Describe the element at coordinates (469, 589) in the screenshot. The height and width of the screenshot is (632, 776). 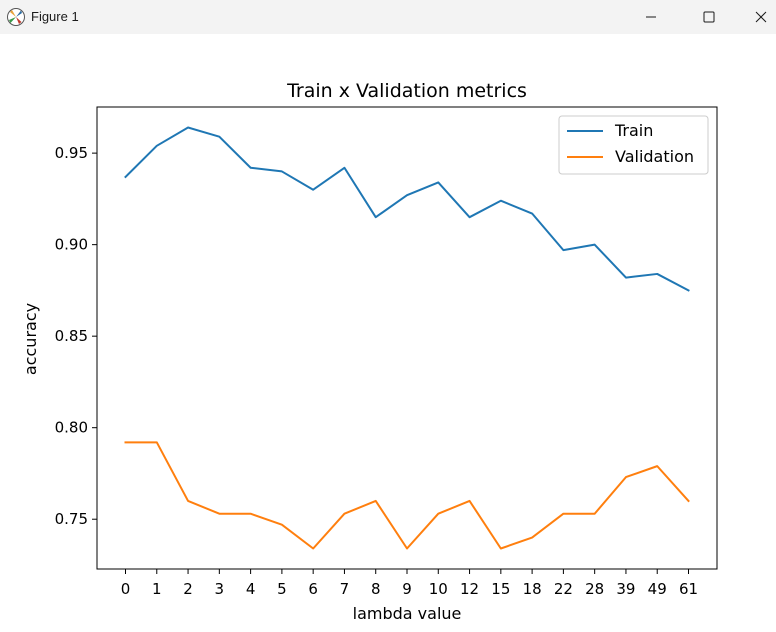
I see `x-tick-label: 12` at that location.